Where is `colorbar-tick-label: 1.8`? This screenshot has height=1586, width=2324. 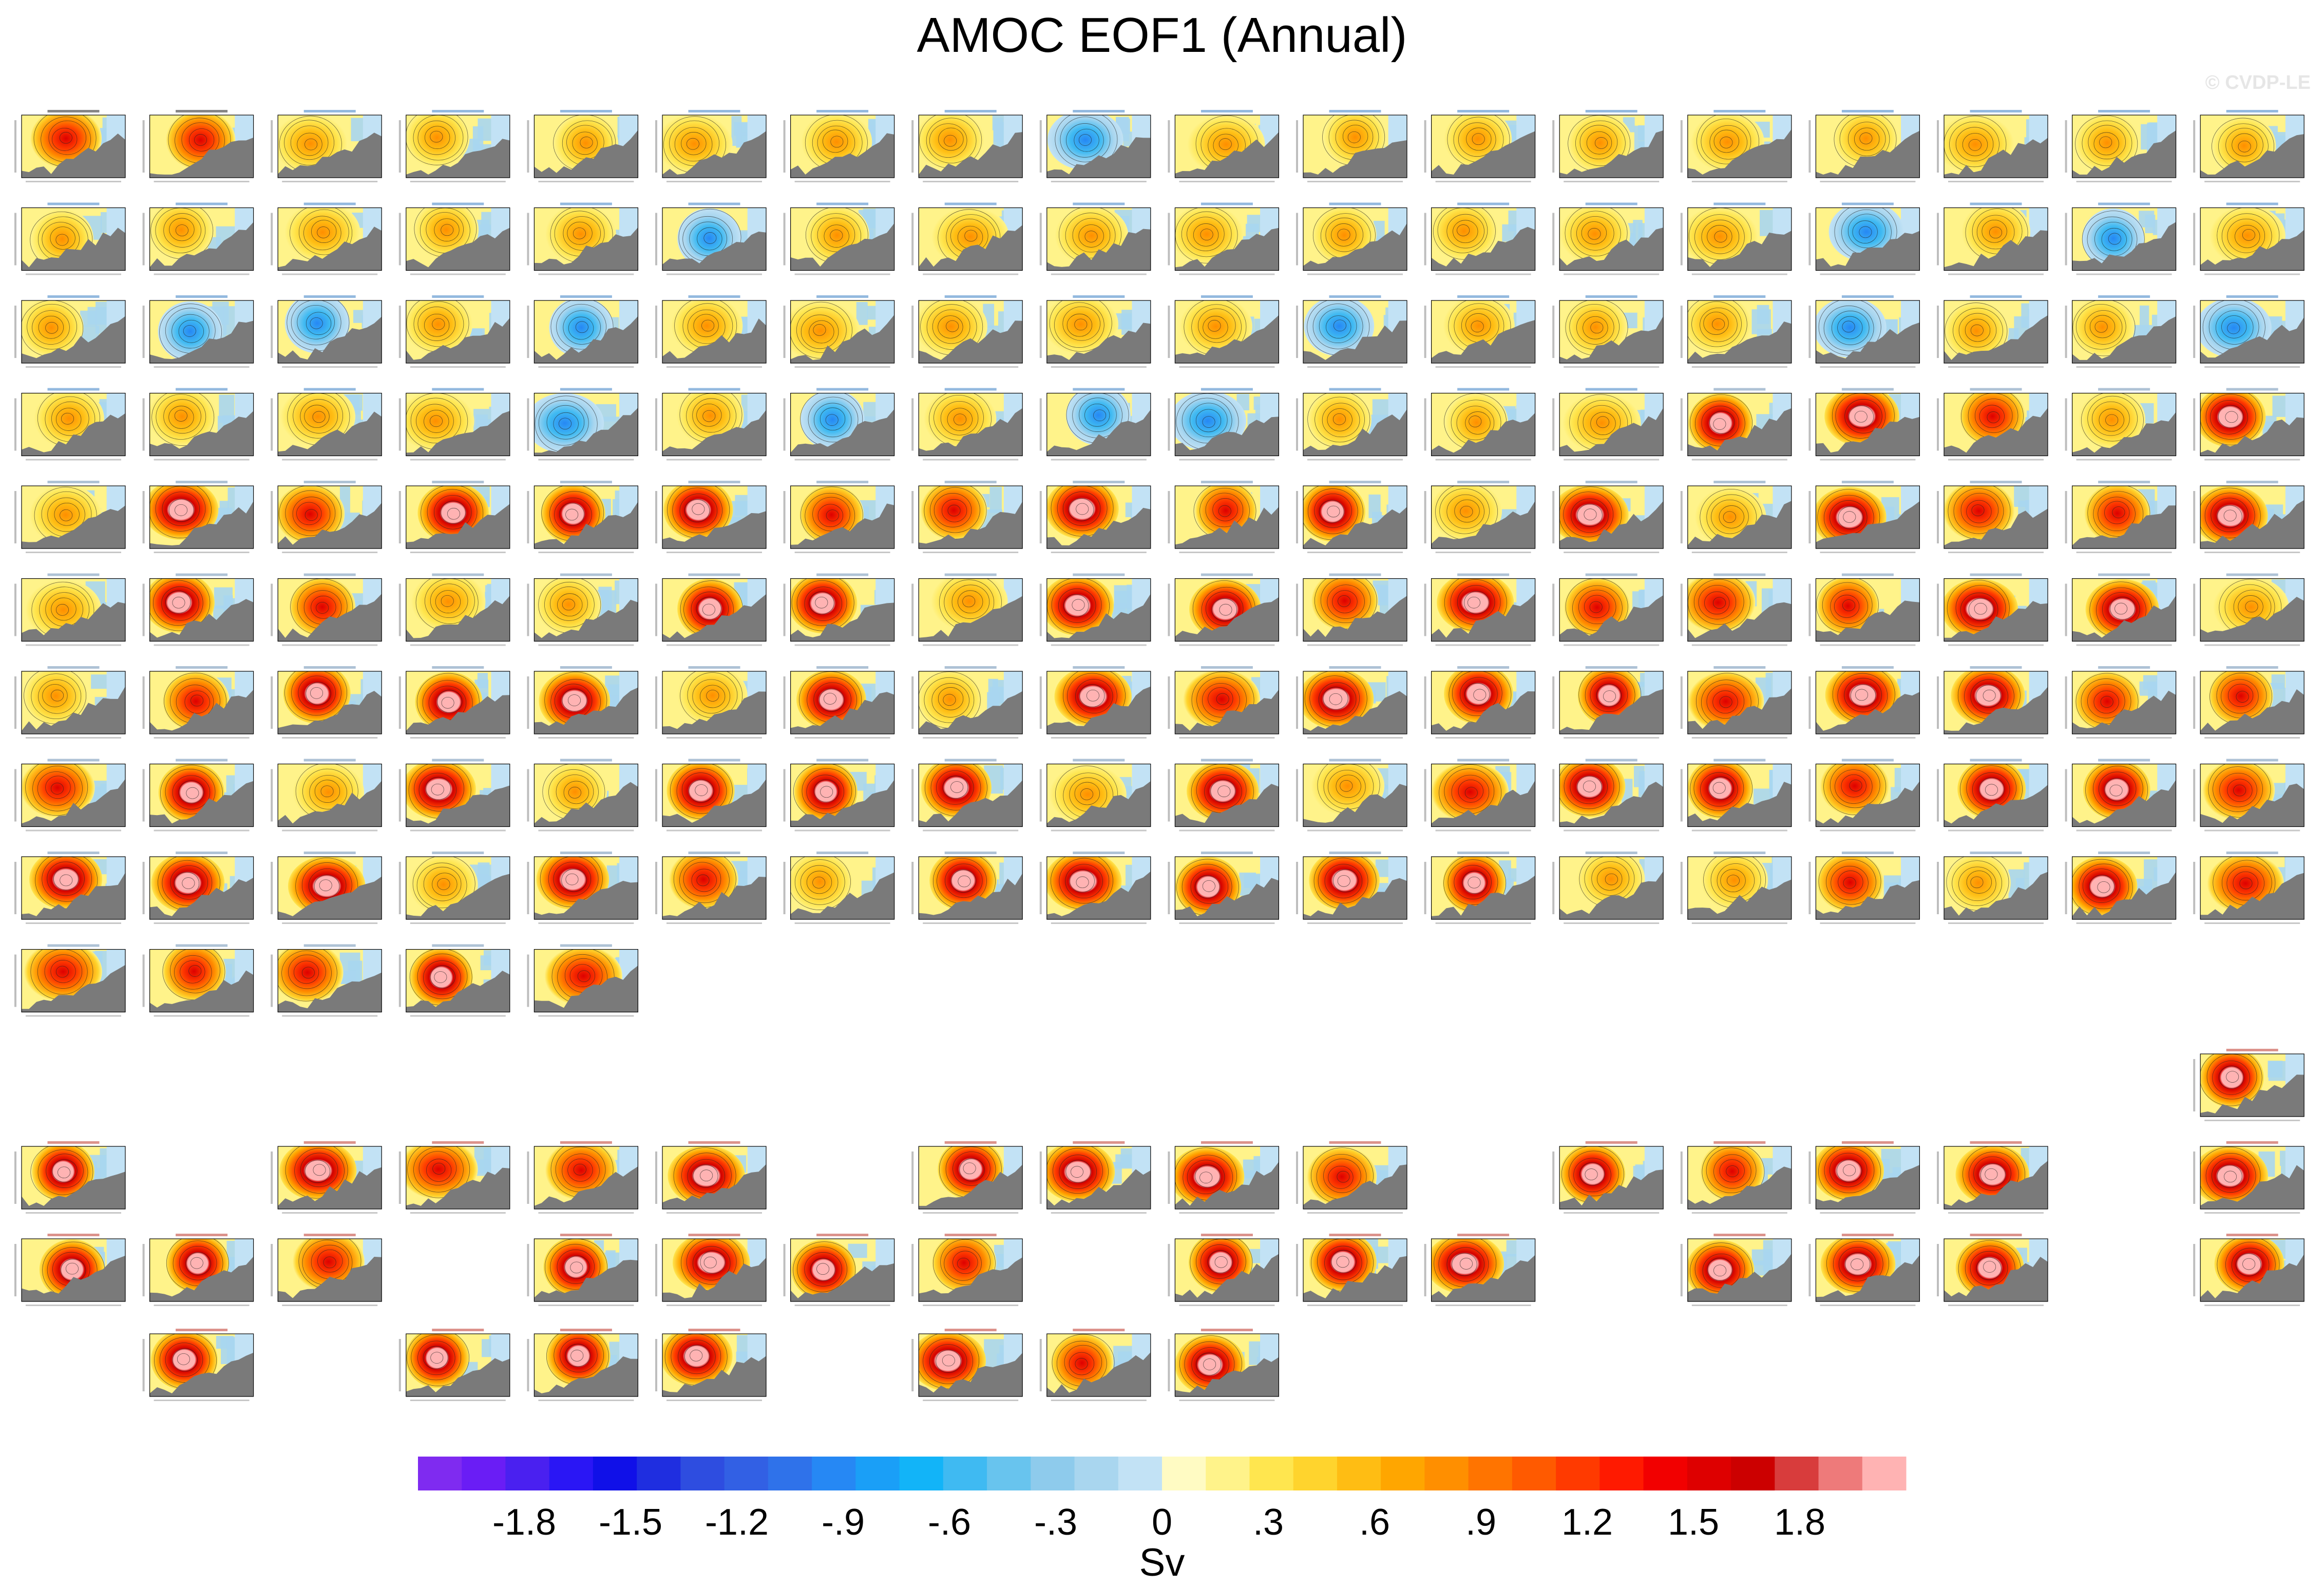 colorbar-tick-label: 1.8 is located at coordinates (1799, 1522).